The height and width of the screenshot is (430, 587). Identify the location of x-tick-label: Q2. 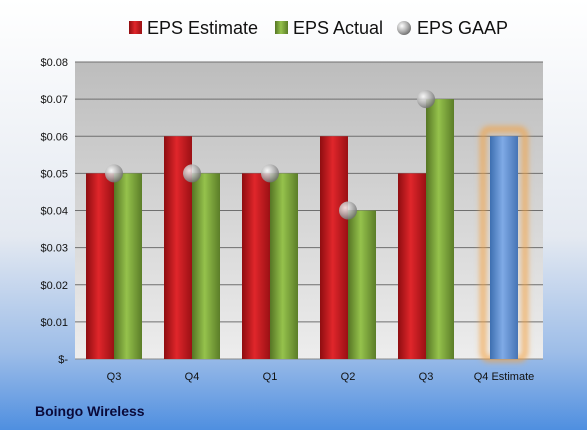
(348, 377).